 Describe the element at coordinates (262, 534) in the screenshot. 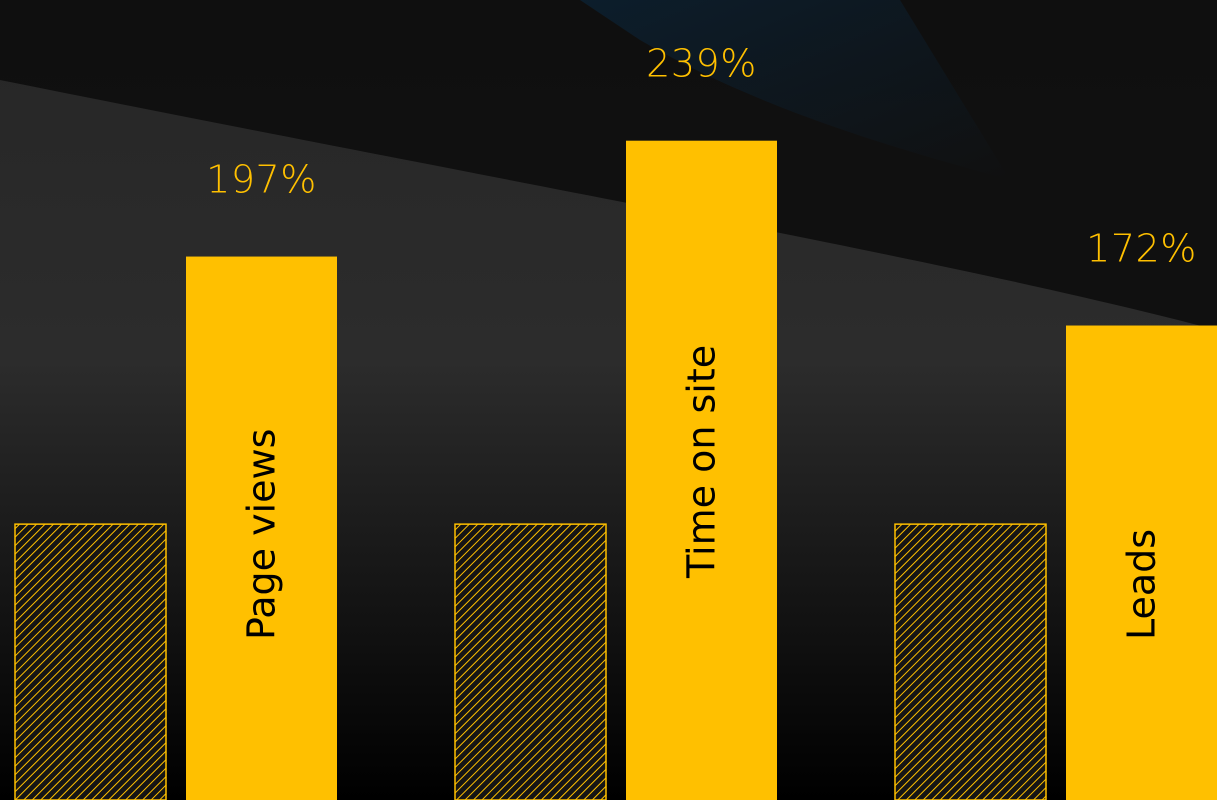

I see `category-label-1: Page views` at that location.